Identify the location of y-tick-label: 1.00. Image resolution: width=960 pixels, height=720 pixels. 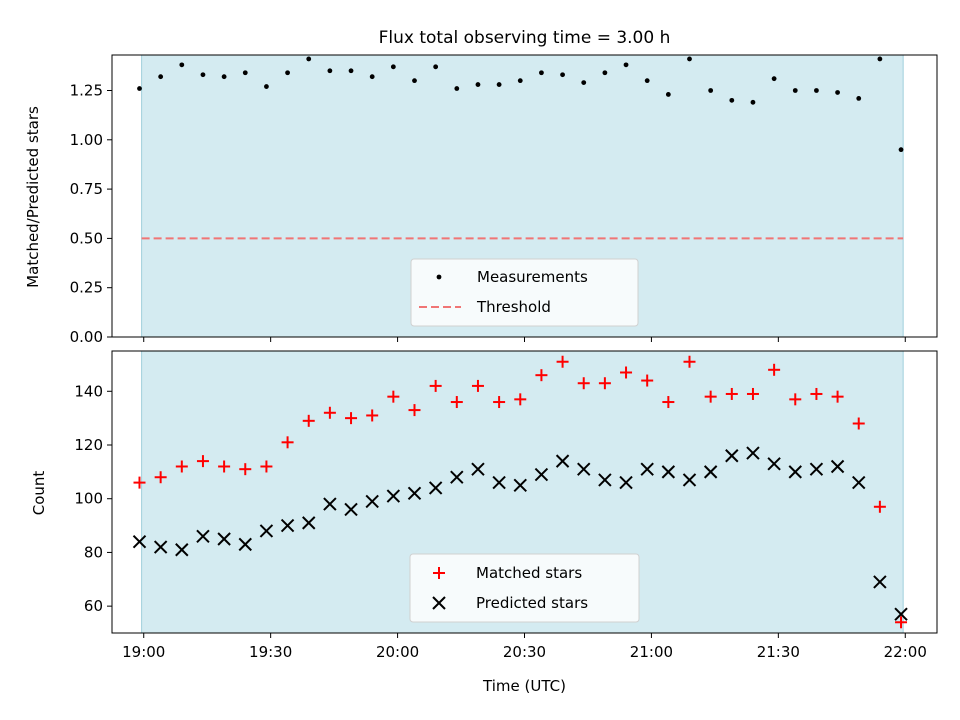
(86, 140).